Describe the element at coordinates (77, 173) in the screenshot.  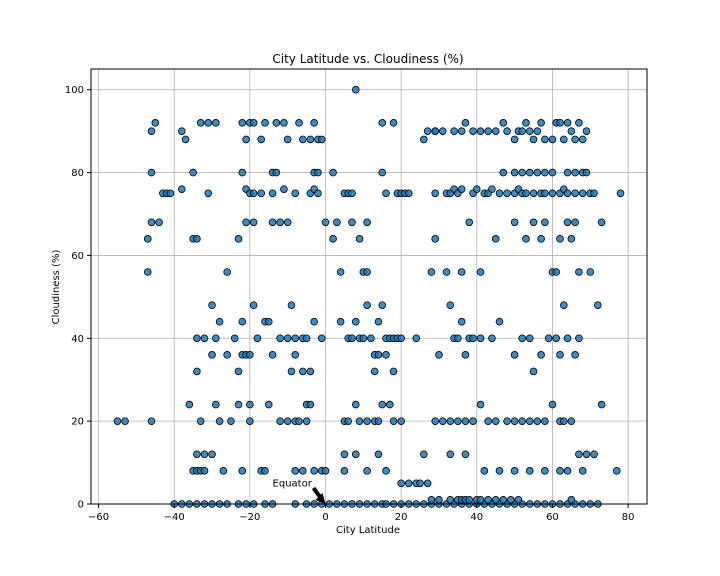
I see `y-tick-label: 80` at that location.